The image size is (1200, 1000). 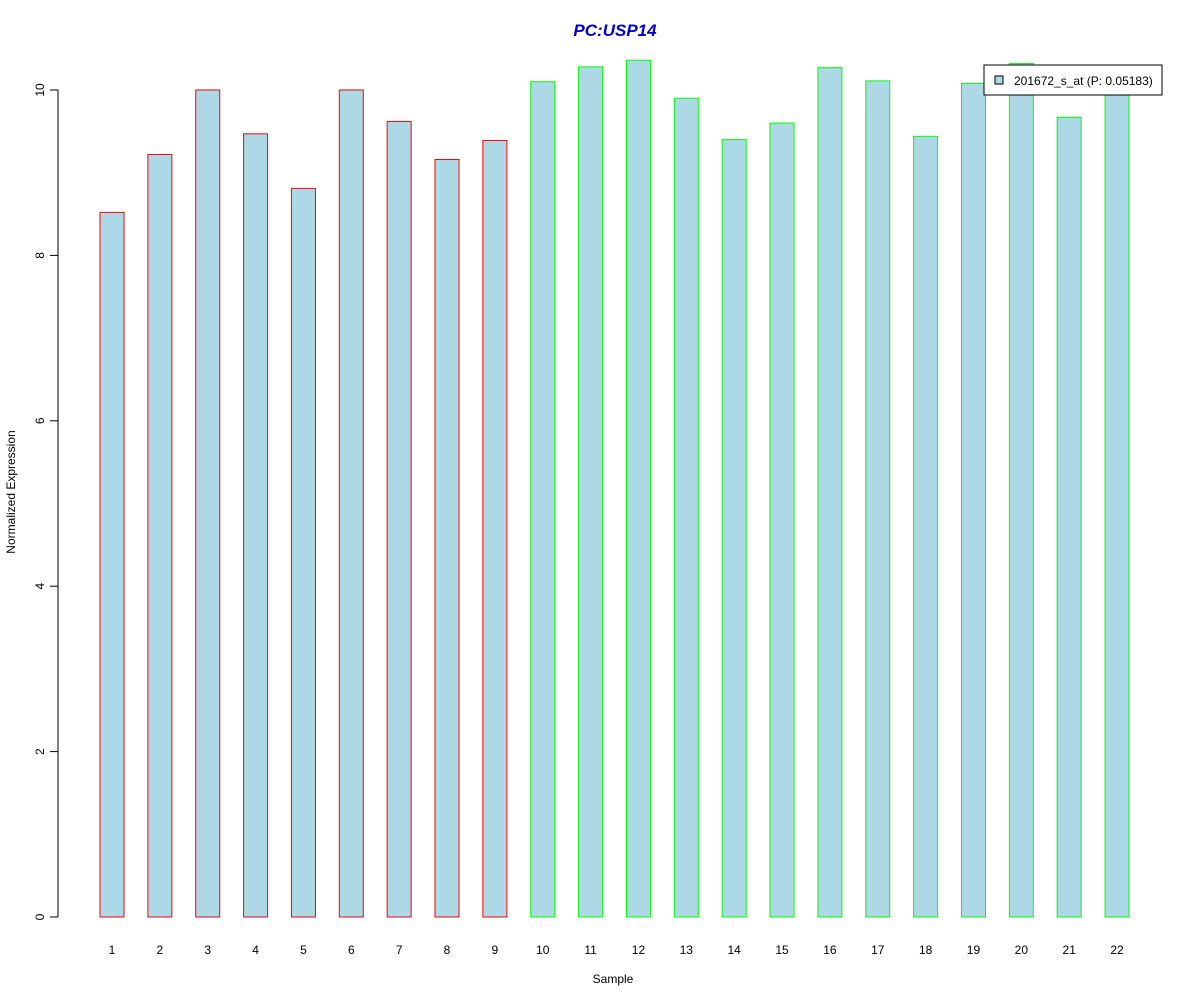 What do you see at coordinates (46, 501) in the screenshot?
I see `y-axis: 0 2 4 6 8 10` at bounding box center [46, 501].